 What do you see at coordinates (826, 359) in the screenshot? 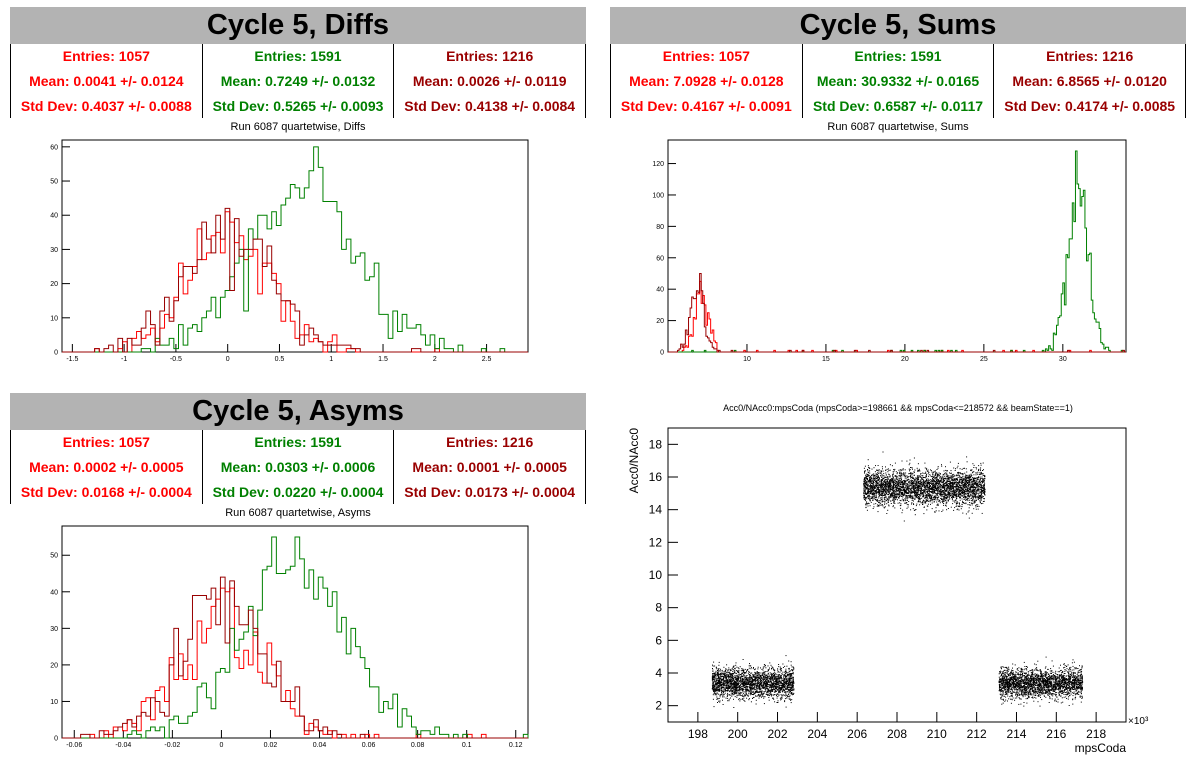
I see `x-tick-label: 15` at bounding box center [826, 359].